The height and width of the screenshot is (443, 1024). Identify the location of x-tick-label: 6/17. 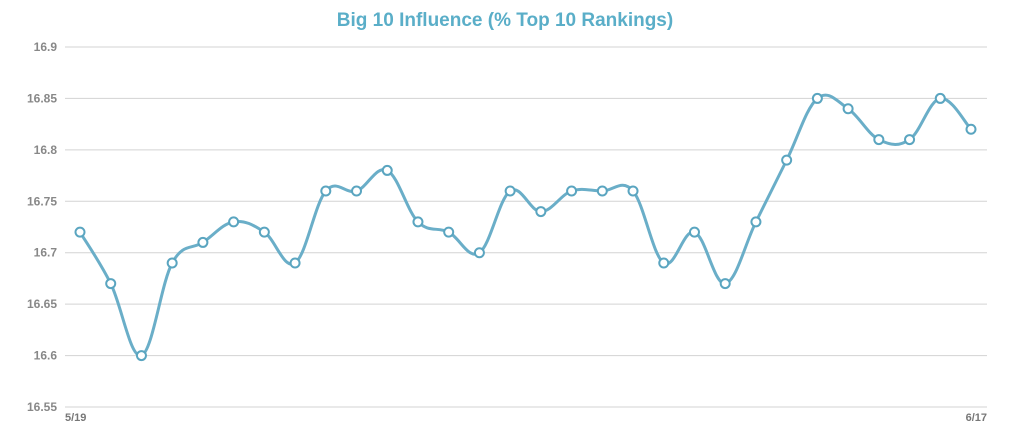
(976, 418).